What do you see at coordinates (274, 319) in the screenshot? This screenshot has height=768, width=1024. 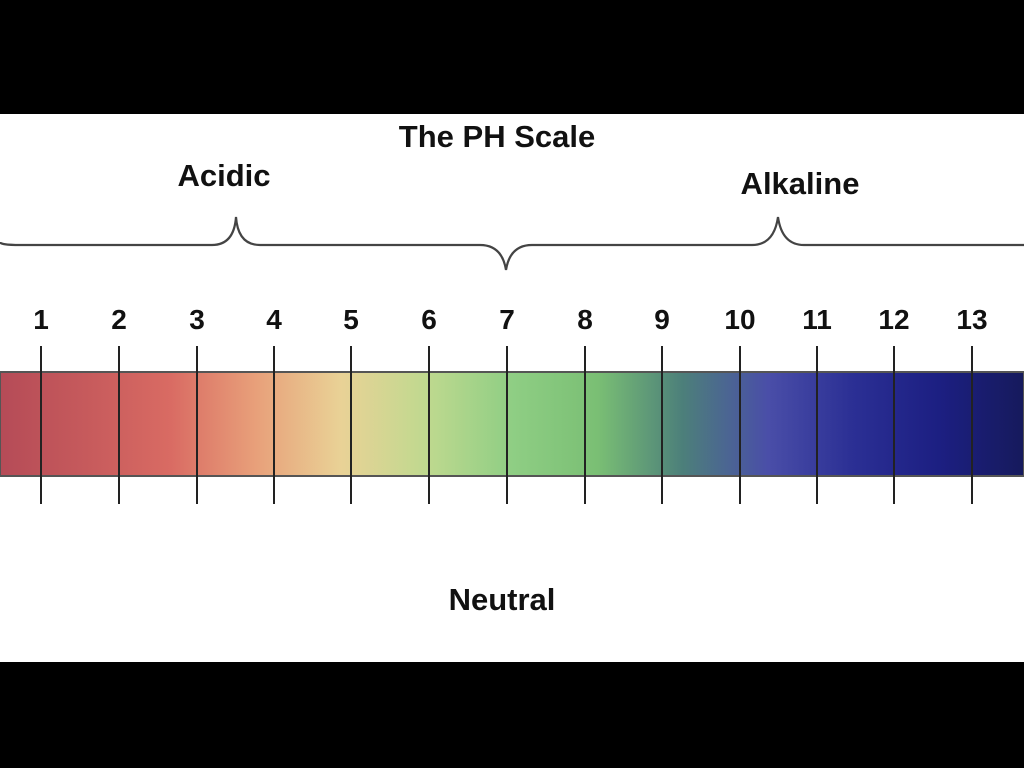 I see `ph-number-label: 4` at bounding box center [274, 319].